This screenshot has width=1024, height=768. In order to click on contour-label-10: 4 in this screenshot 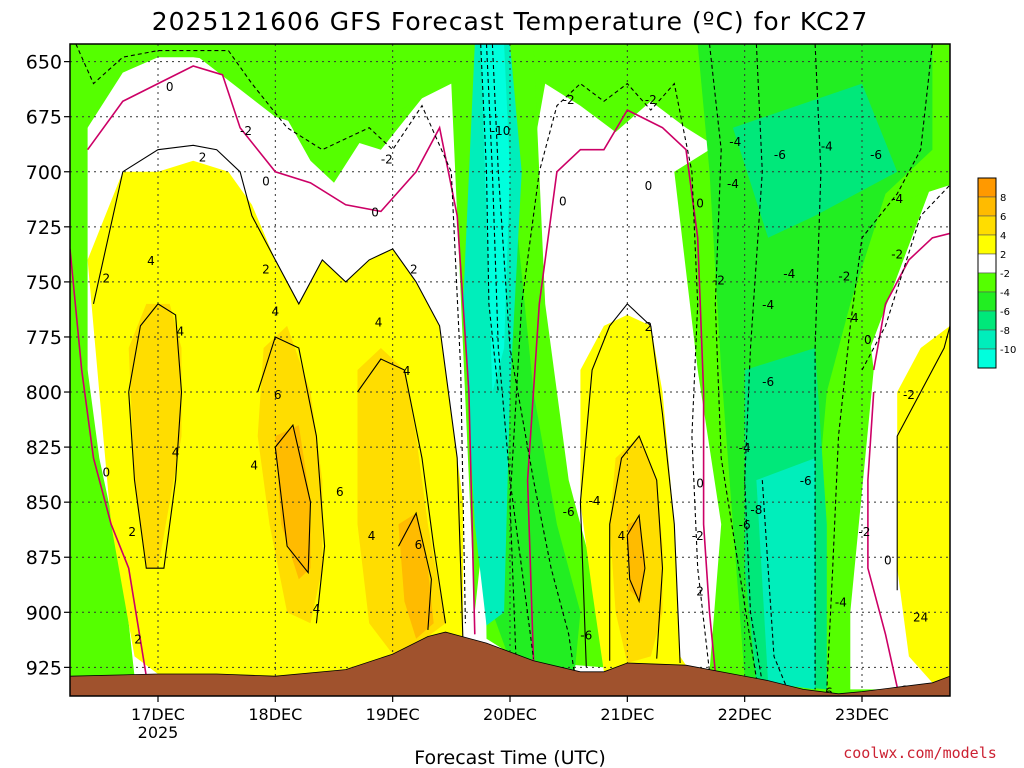, I will do `click(180, 331)`.